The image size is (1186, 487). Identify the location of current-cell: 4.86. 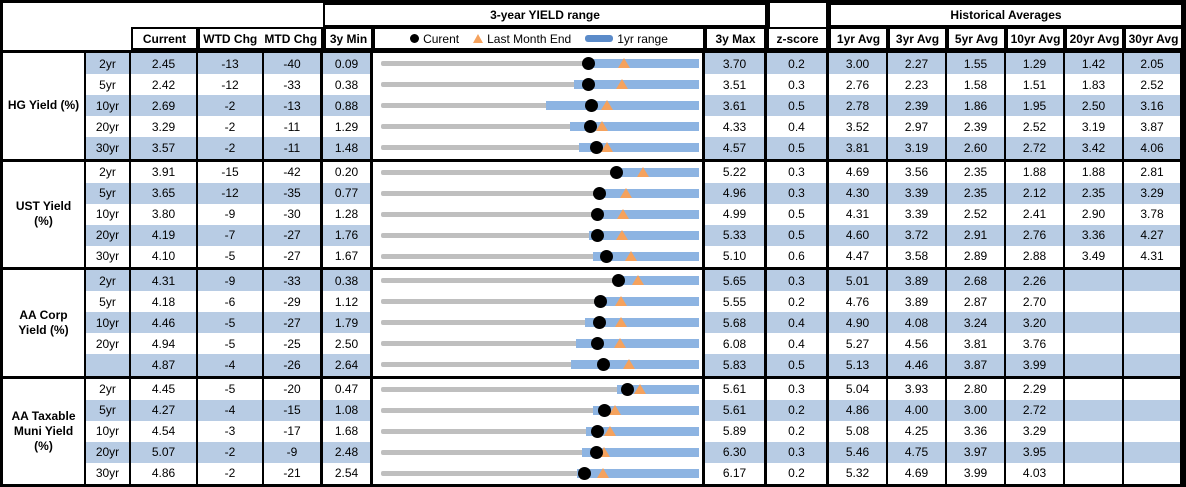
(164, 473).